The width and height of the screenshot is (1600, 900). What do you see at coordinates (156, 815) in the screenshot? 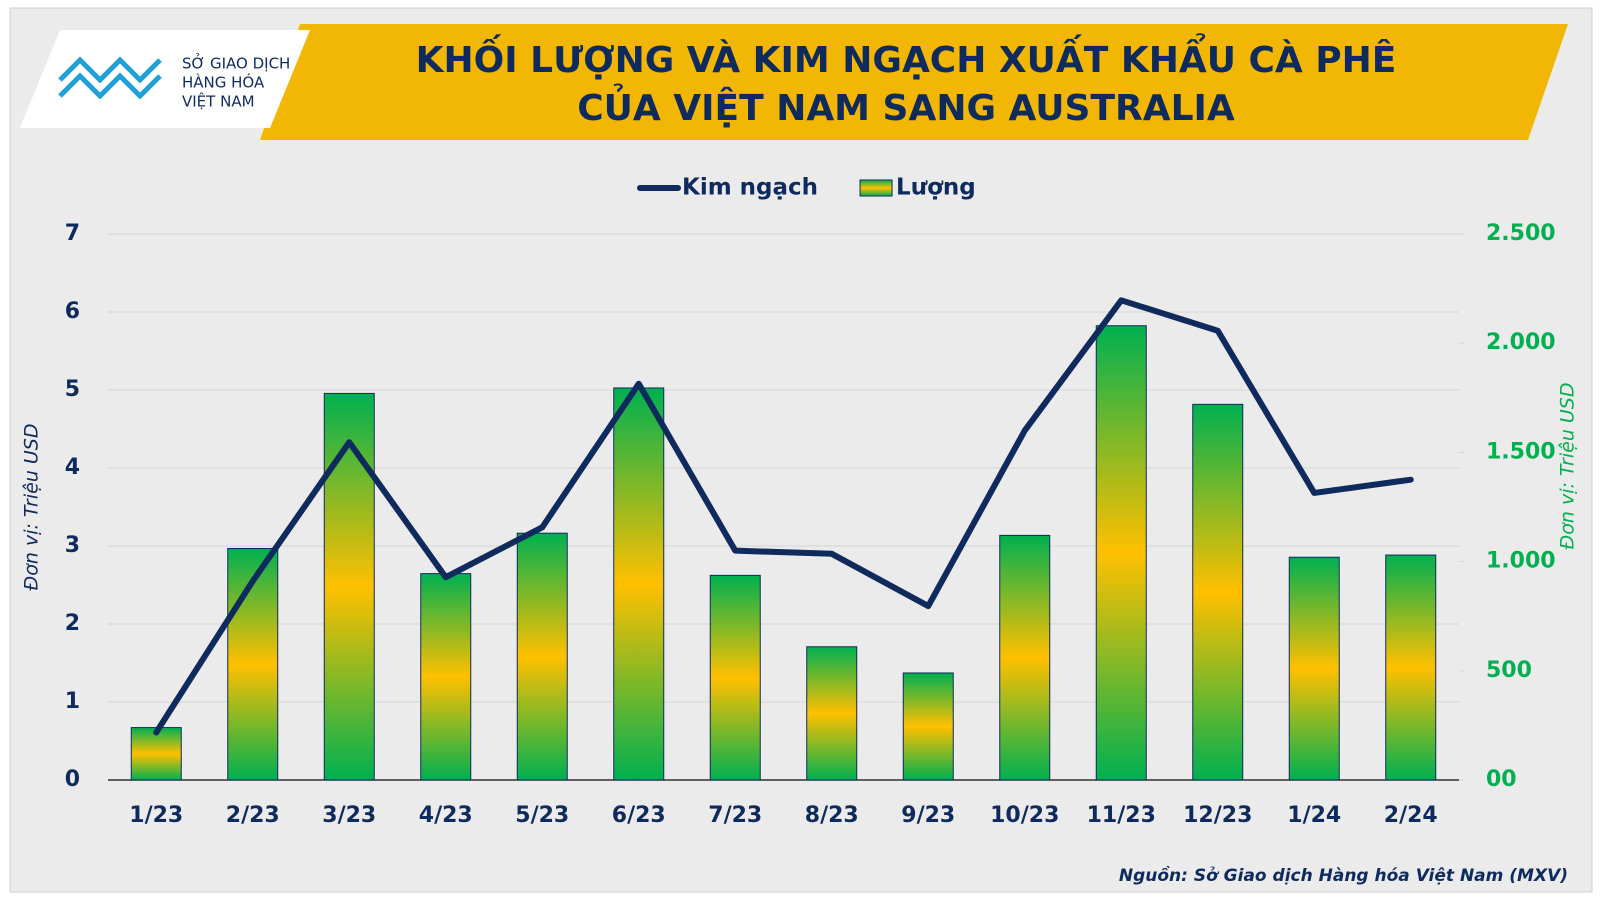
I see `x-tick-label: 1/23` at bounding box center [156, 815].